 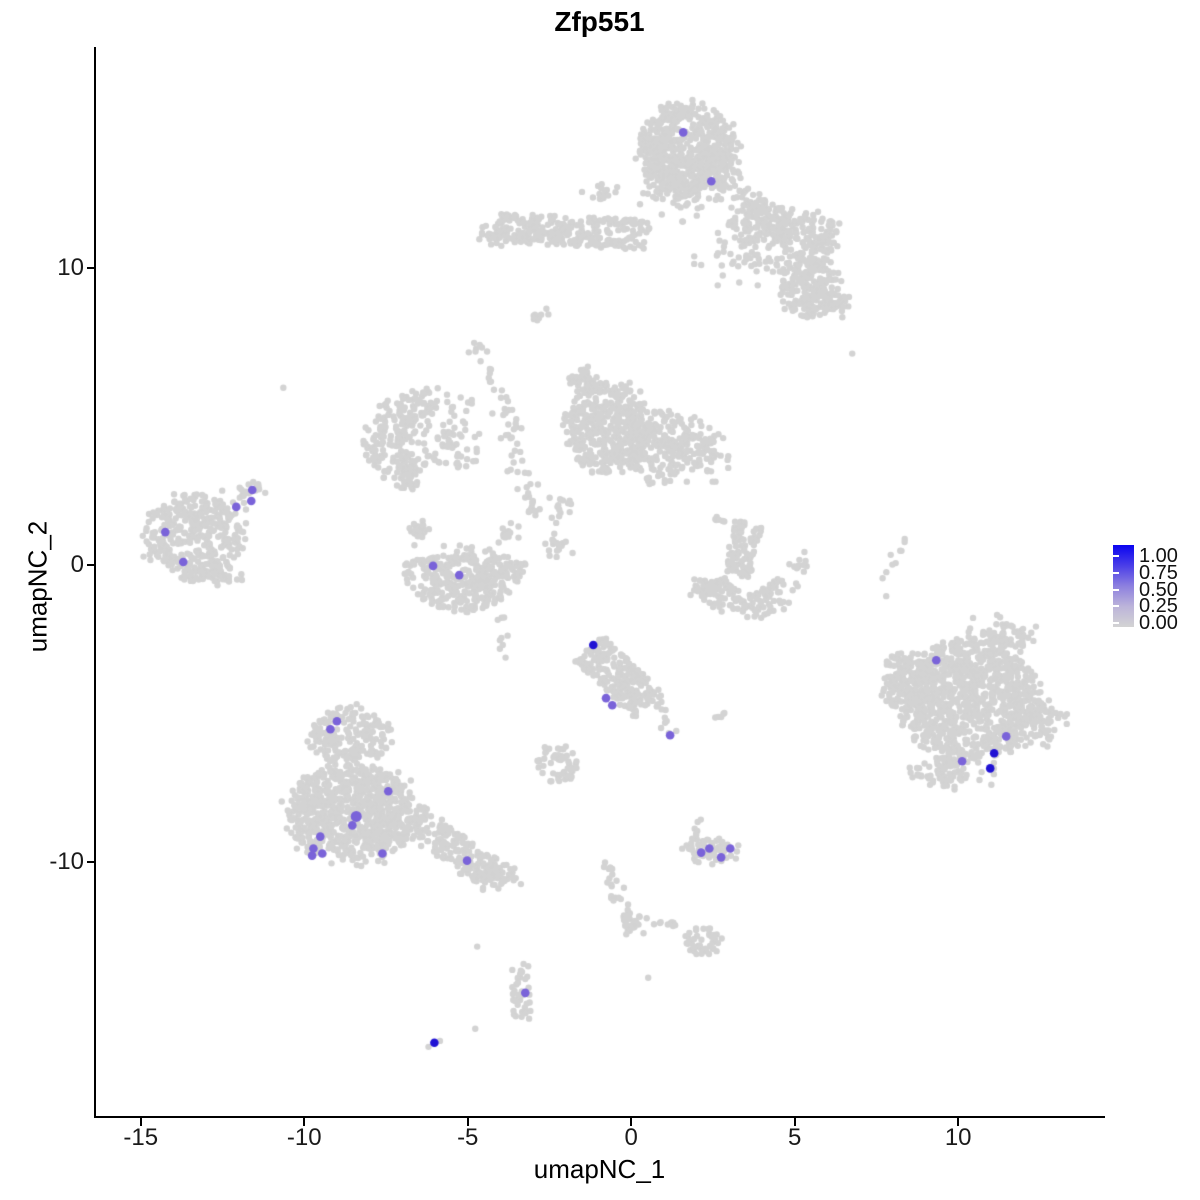 What do you see at coordinates (958, 1137) in the screenshot?
I see `x-tick-label: 10` at bounding box center [958, 1137].